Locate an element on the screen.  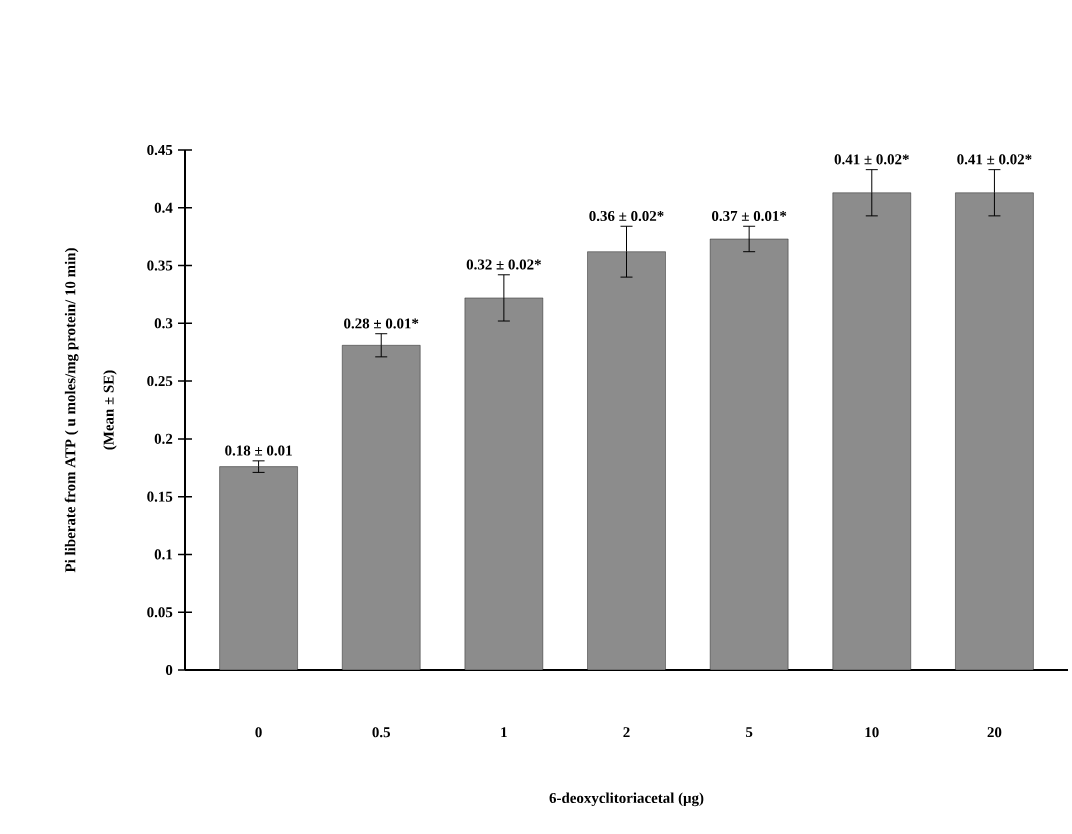
y-tick-label: 0.2 is located at coordinates (163, 438).